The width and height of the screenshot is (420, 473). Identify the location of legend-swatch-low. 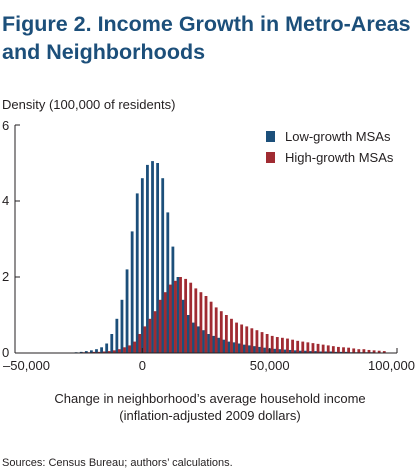
(270, 136).